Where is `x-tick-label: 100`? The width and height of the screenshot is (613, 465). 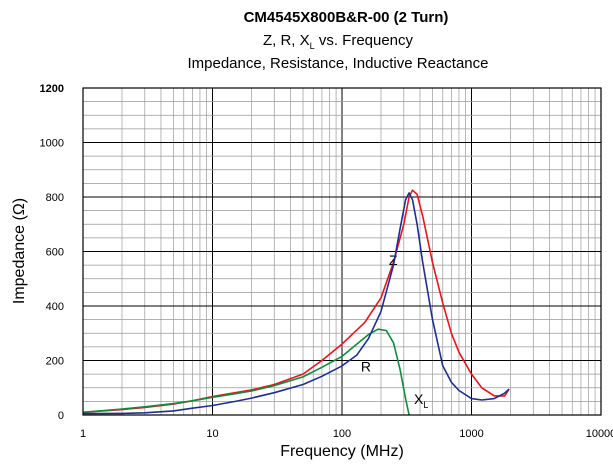
x-tick-label: 100 is located at coordinates (342, 434).